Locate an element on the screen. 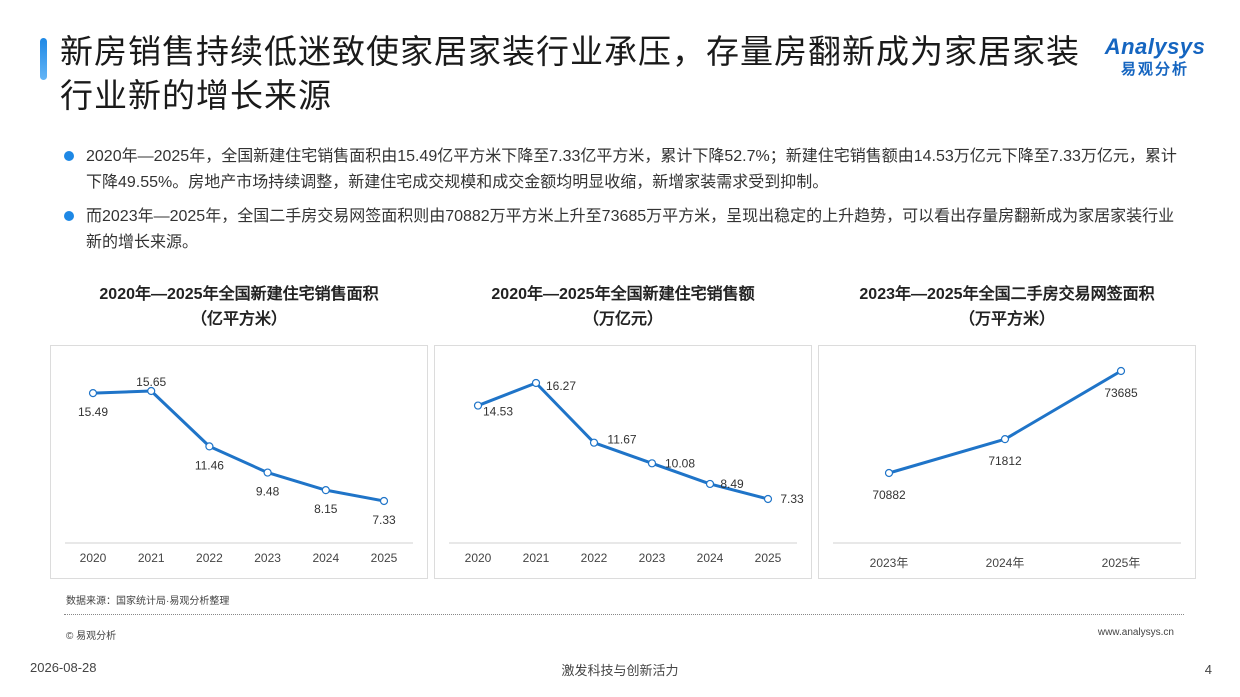 The image size is (1240, 697). chart-title-text: 2023年—2025年全国二手房交易网签面积 is located at coordinates (1007, 294).